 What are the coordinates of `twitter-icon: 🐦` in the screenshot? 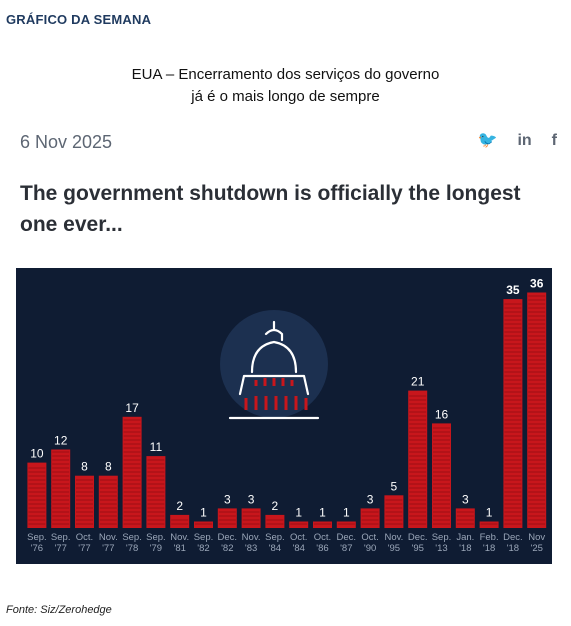 It's located at (487, 140).